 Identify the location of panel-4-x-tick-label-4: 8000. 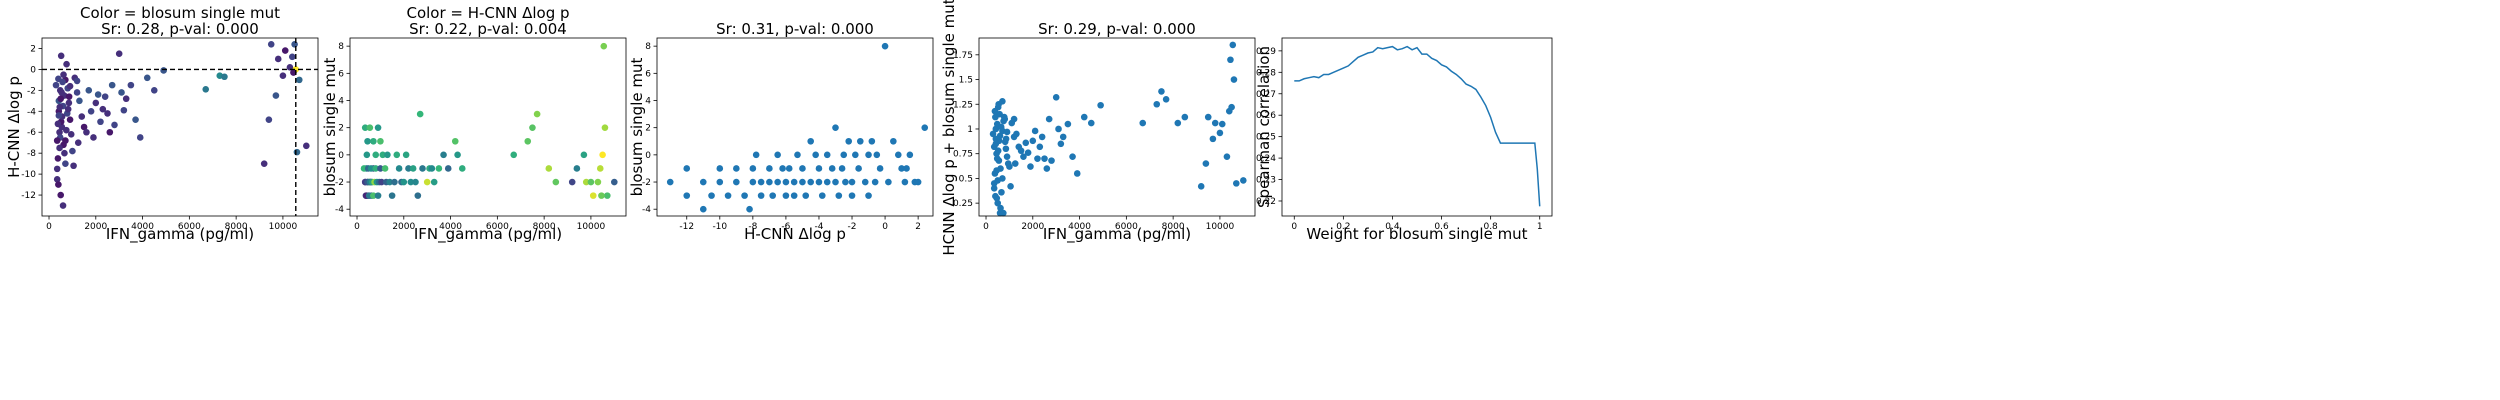
(1173, 227).